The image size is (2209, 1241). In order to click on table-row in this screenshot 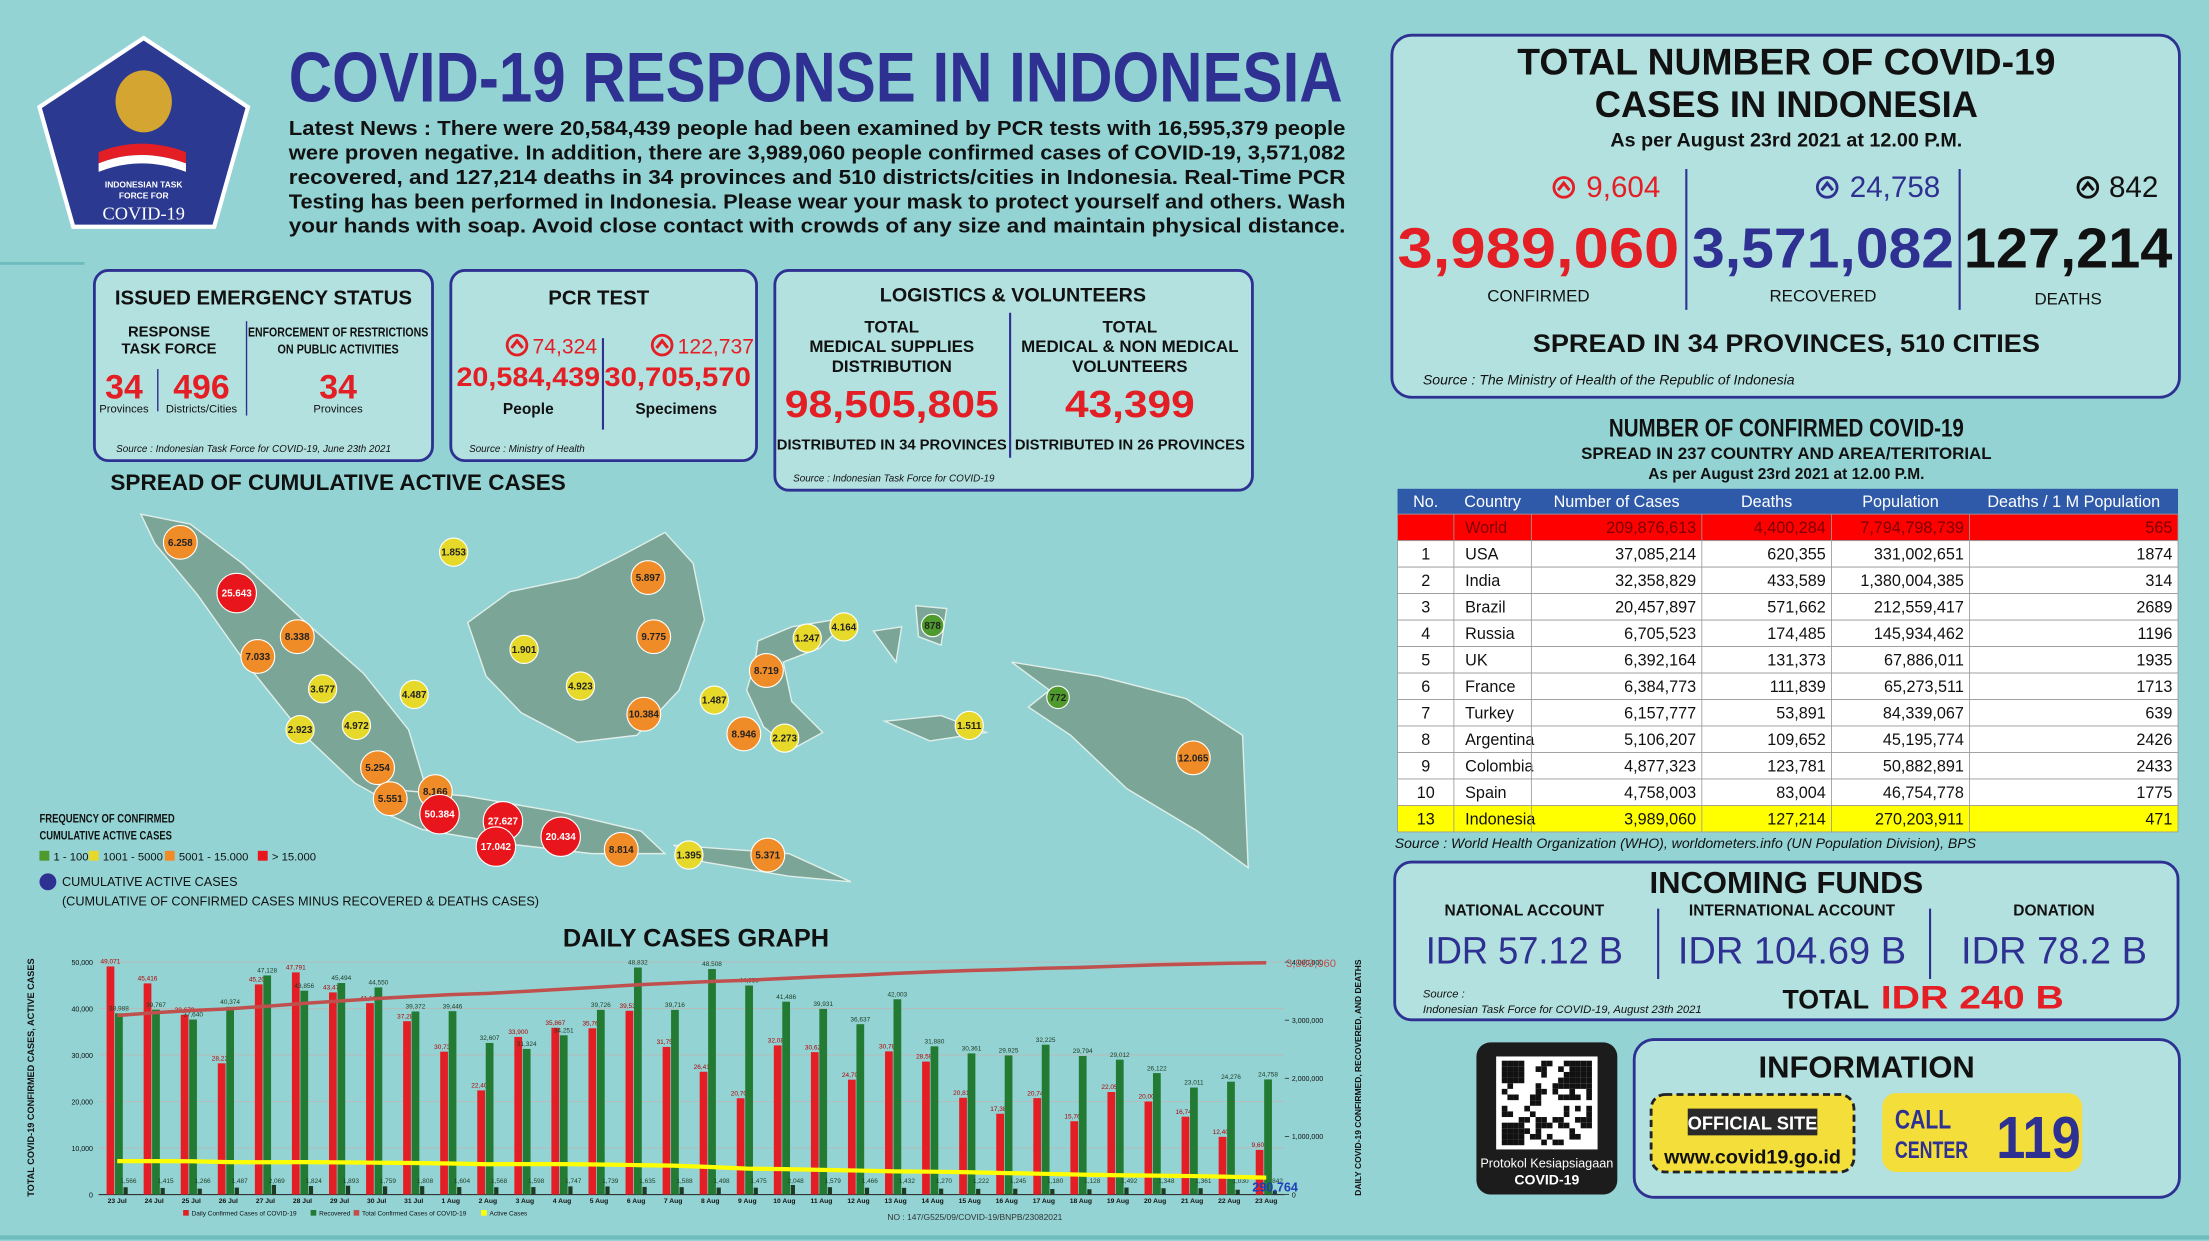, I will do `click(1788, 819)`.